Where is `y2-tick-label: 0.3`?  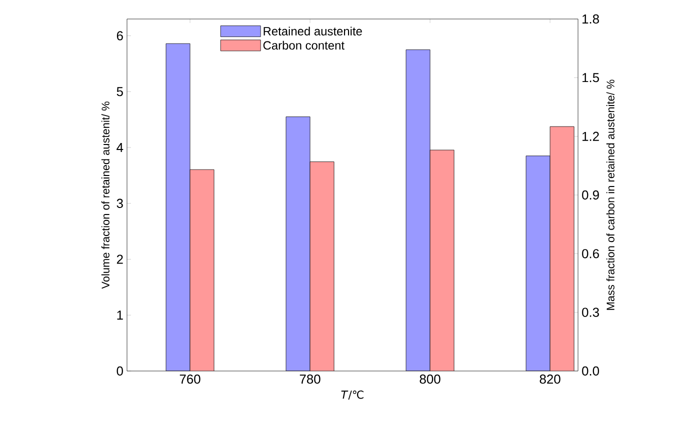 y2-tick-label: 0.3 is located at coordinates (590, 312).